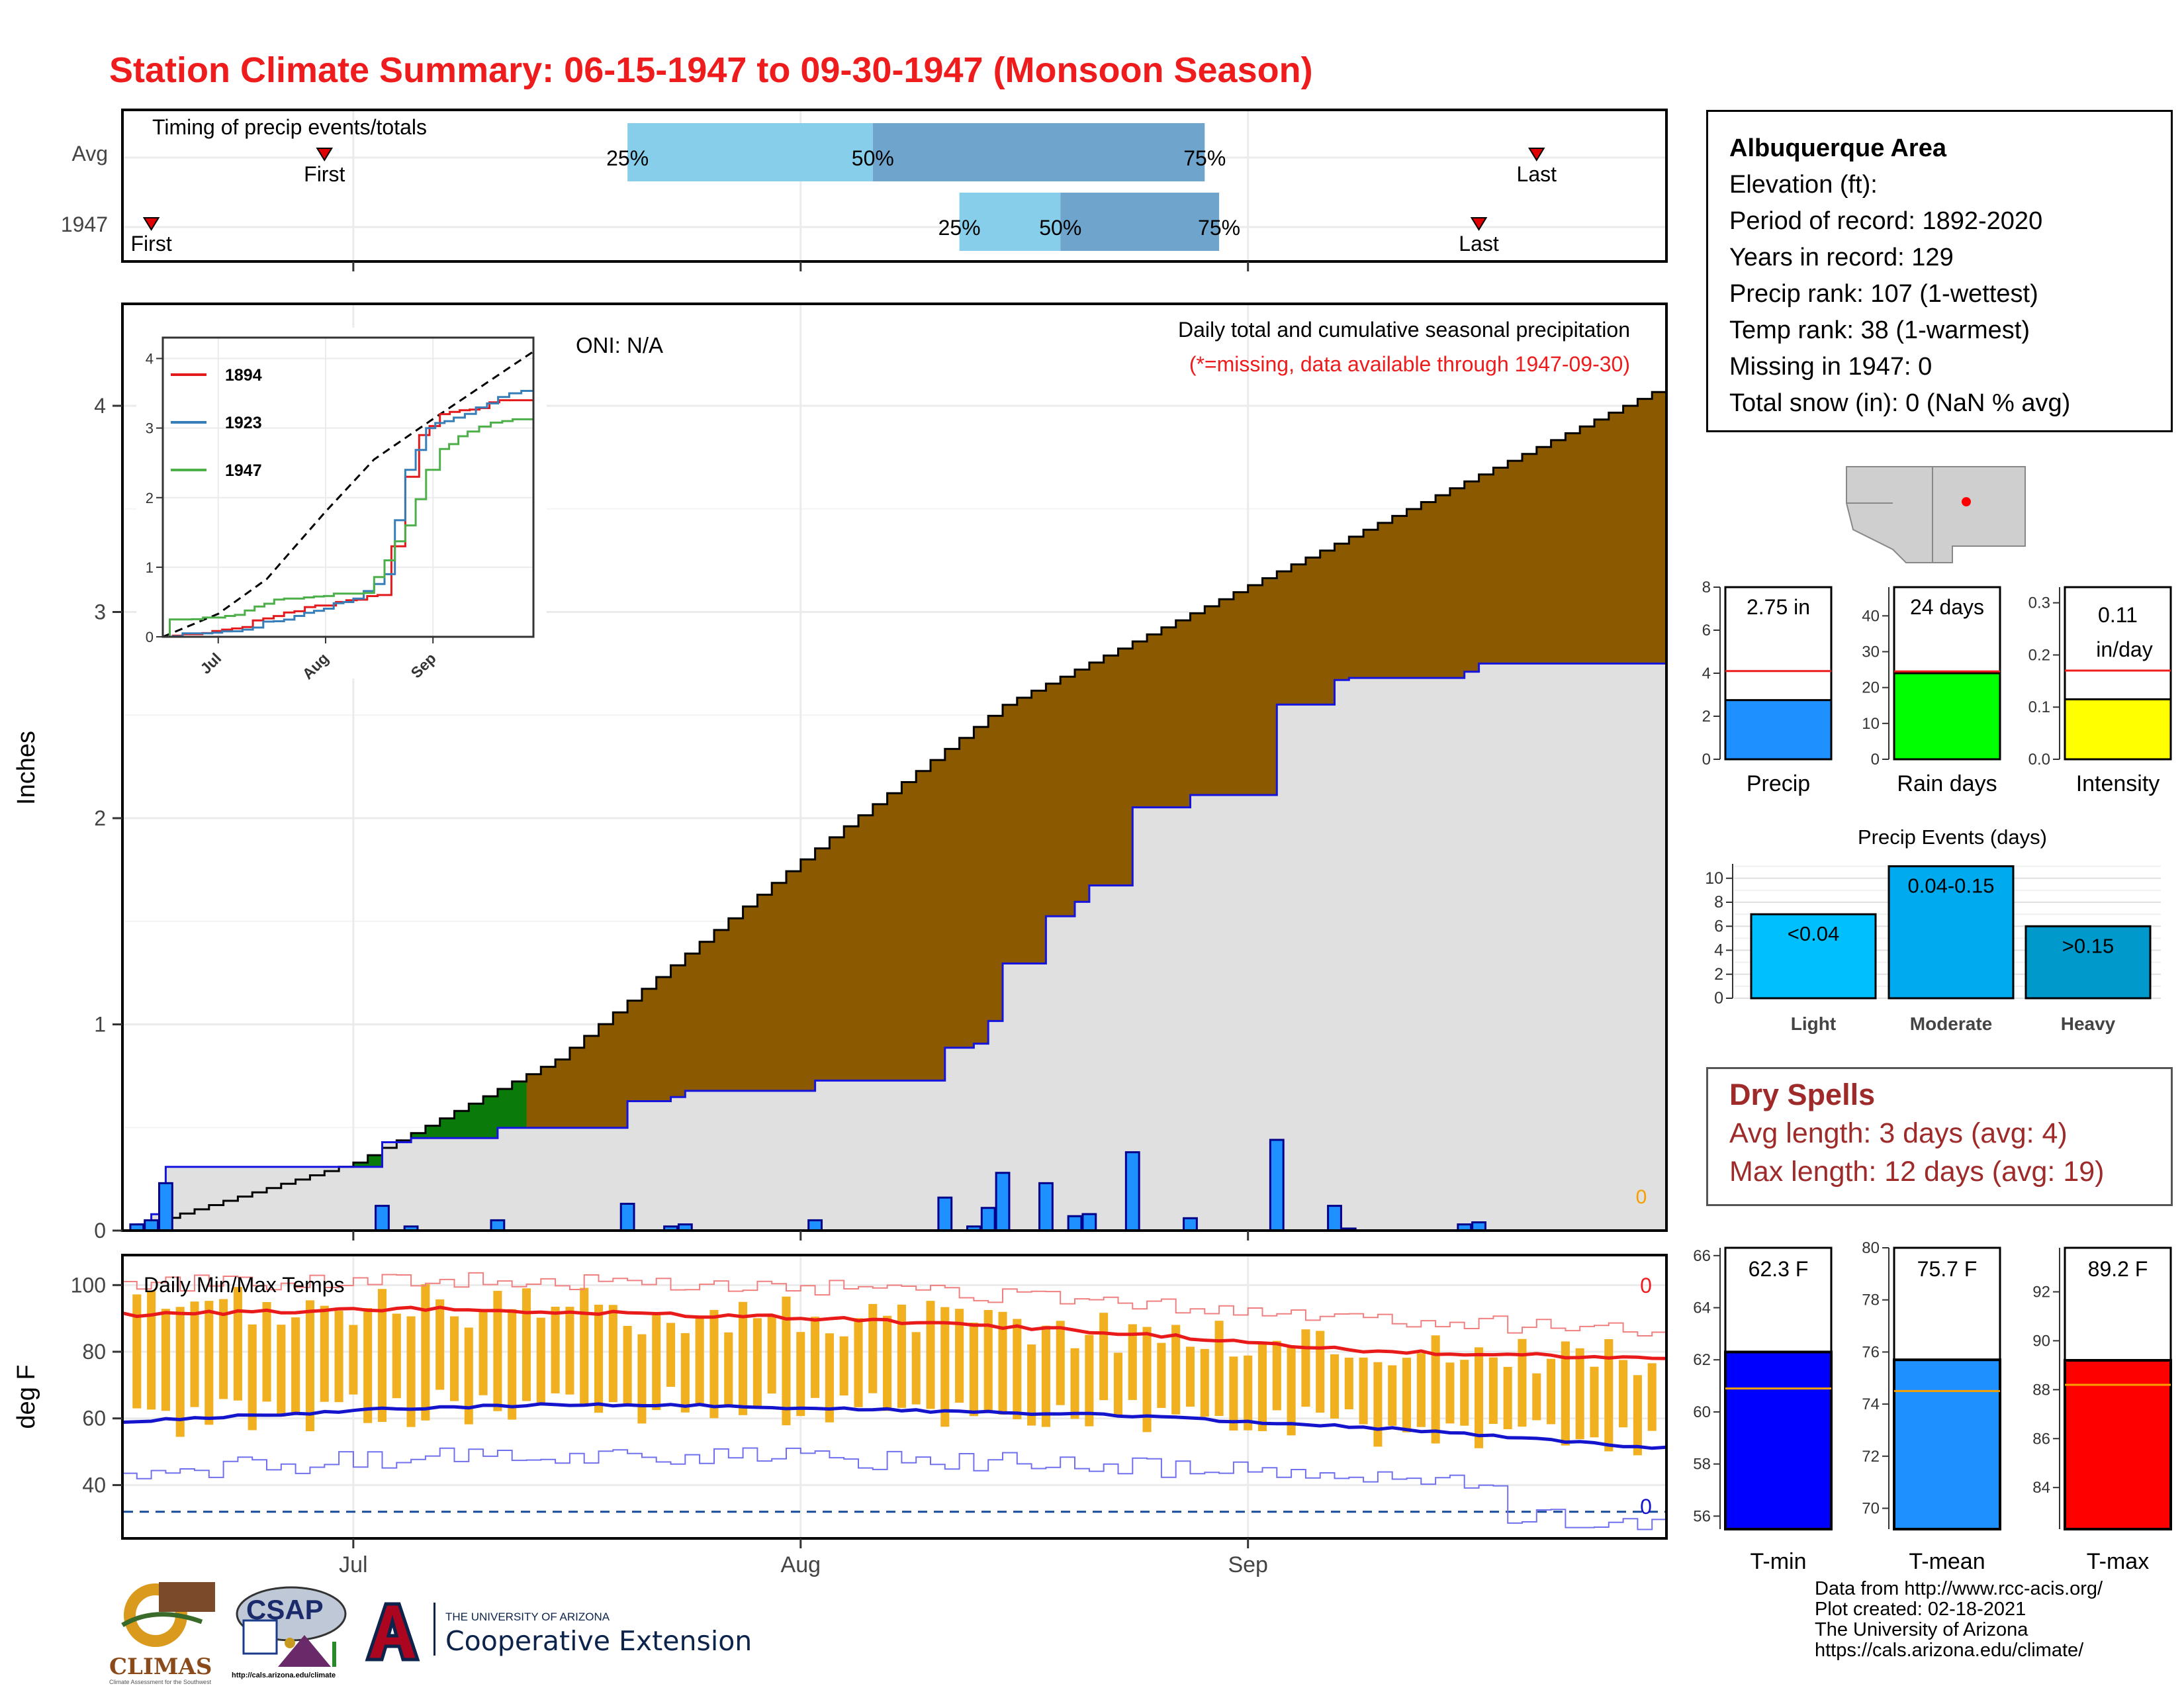 The width and height of the screenshot is (2184, 1688). I want to click on intensity-mini-unit: in/day, so click(2124, 649).